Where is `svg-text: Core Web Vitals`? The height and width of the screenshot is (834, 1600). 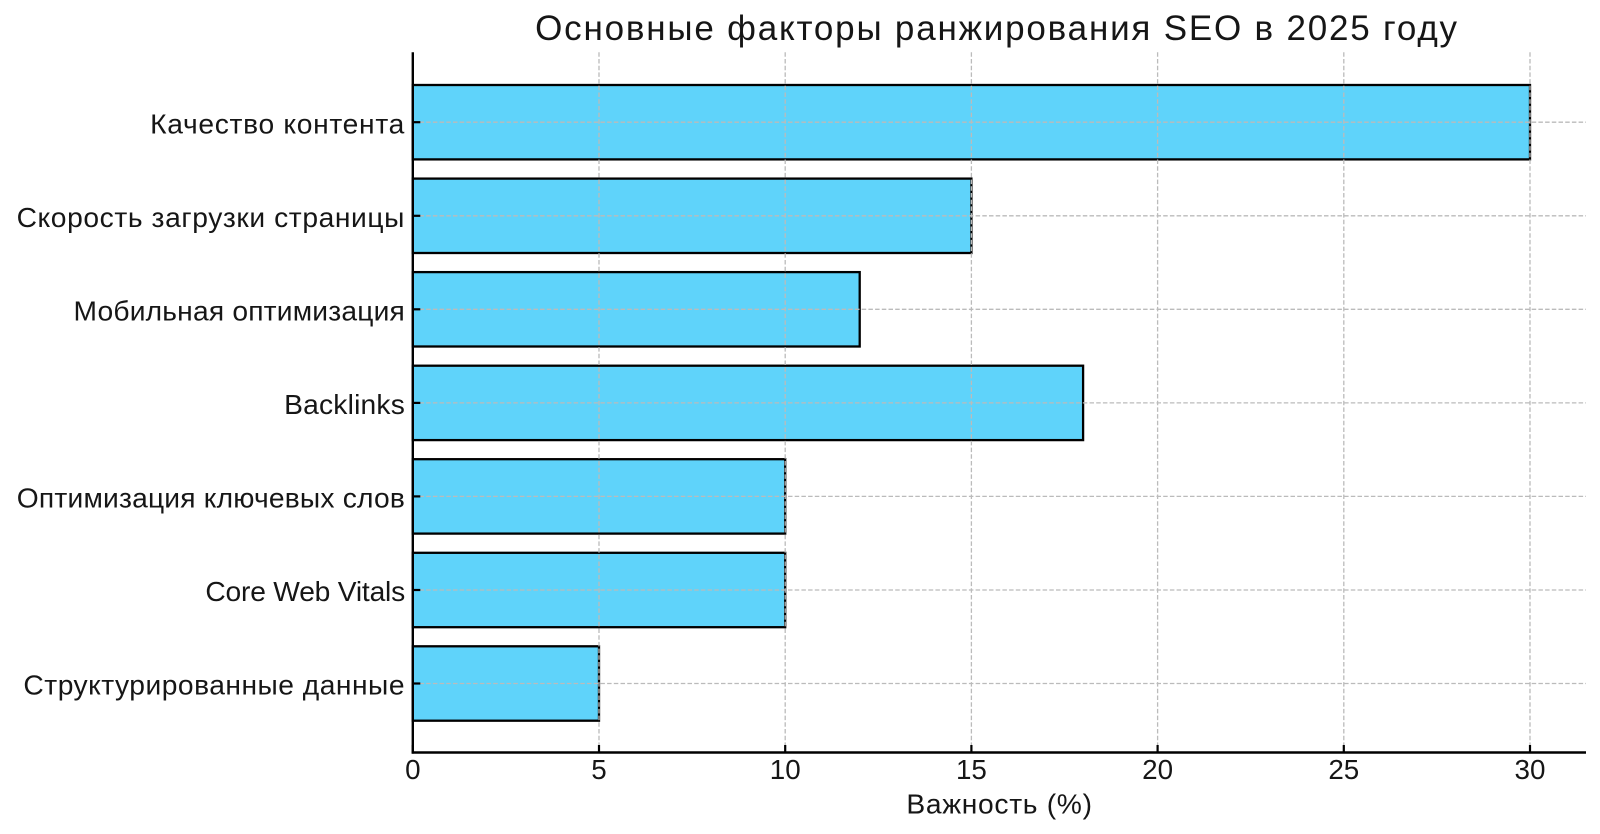
svg-text: Core Web Vitals is located at coordinates (305, 591).